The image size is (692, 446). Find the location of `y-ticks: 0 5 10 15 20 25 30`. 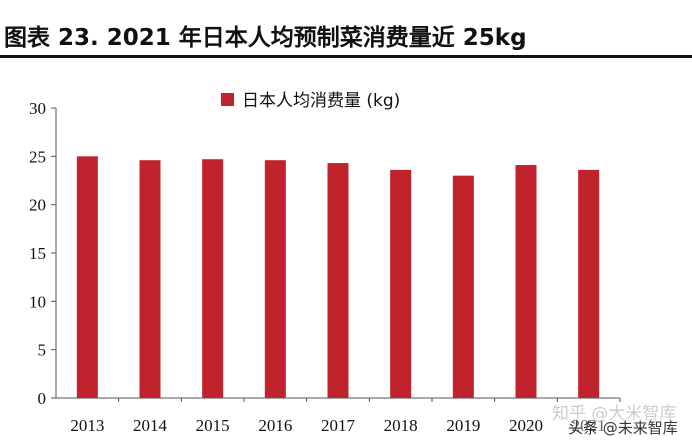

y-ticks: 0 5 10 15 20 25 30 is located at coordinates (42, 253).